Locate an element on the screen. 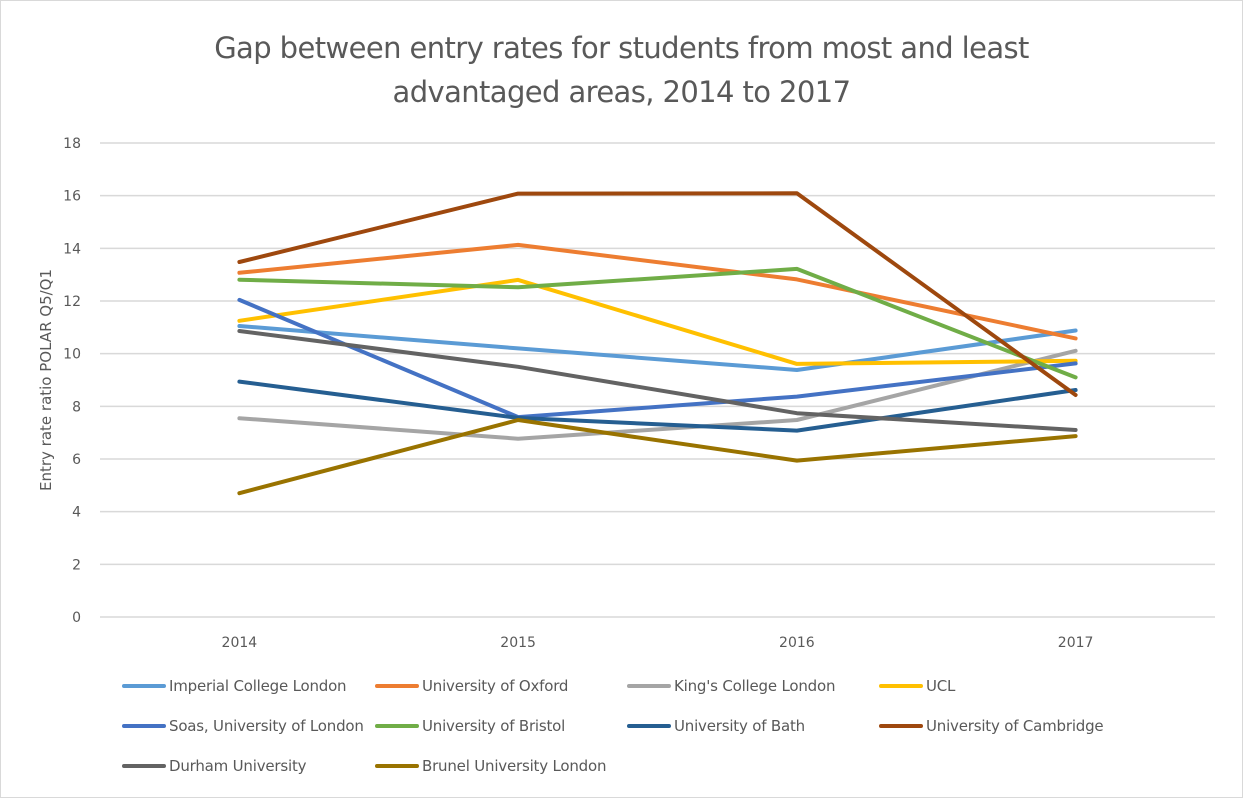 The image size is (1243, 798). legend-item: Brunel University London is located at coordinates (490, 766).